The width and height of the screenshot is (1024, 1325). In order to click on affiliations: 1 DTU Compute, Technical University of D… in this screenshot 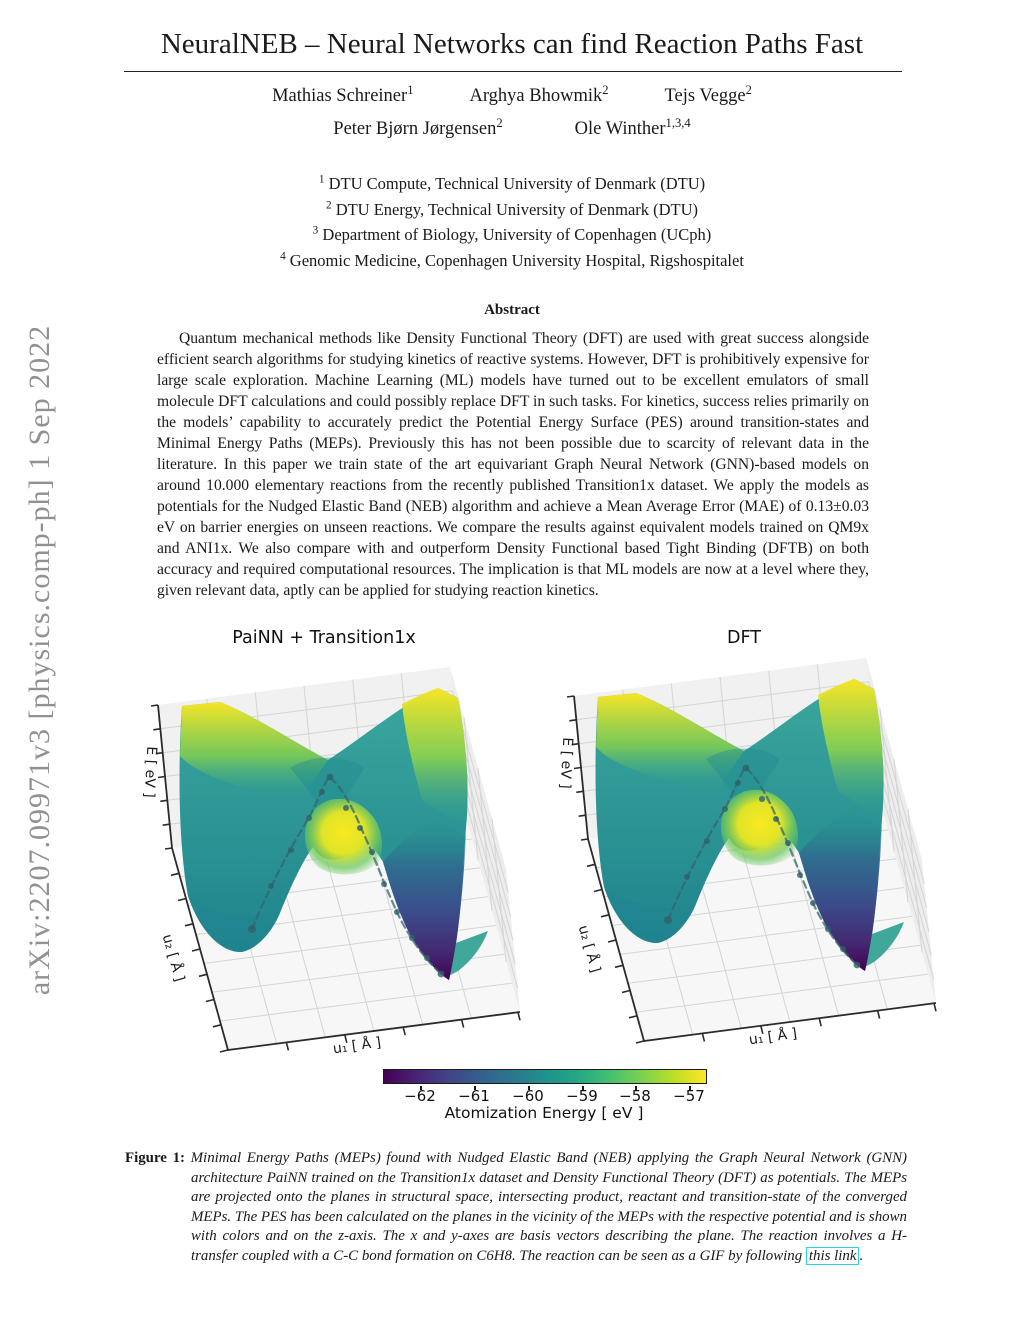, I will do `click(512, 222)`.